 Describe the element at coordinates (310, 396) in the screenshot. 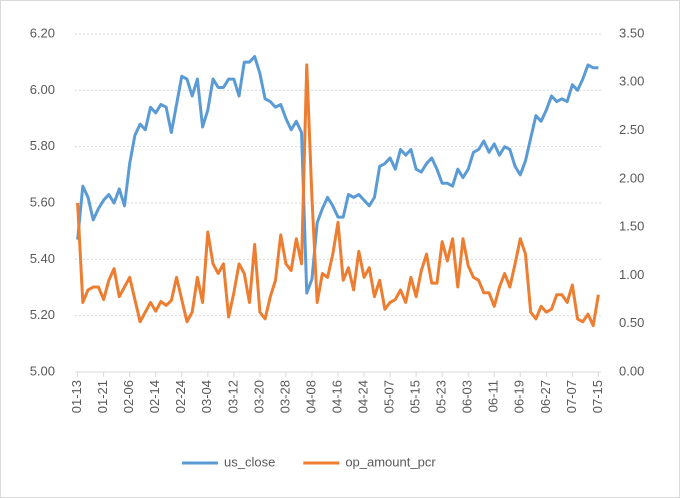

I see `x-tick-label: 04-08` at that location.